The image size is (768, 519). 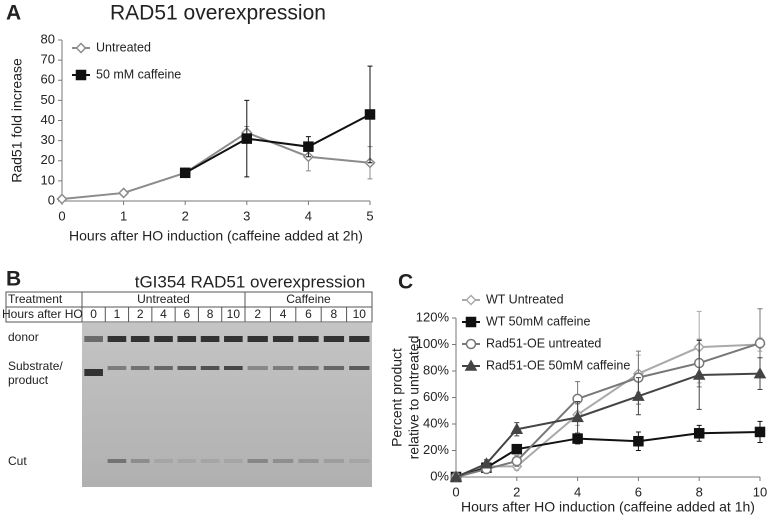 I want to click on lane-label: 6, so click(x=186, y=314).